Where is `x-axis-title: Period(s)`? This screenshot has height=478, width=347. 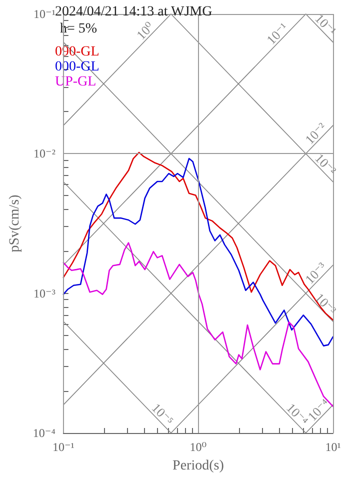
x-axis-title: Period(s) is located at coordinates (198, 466).